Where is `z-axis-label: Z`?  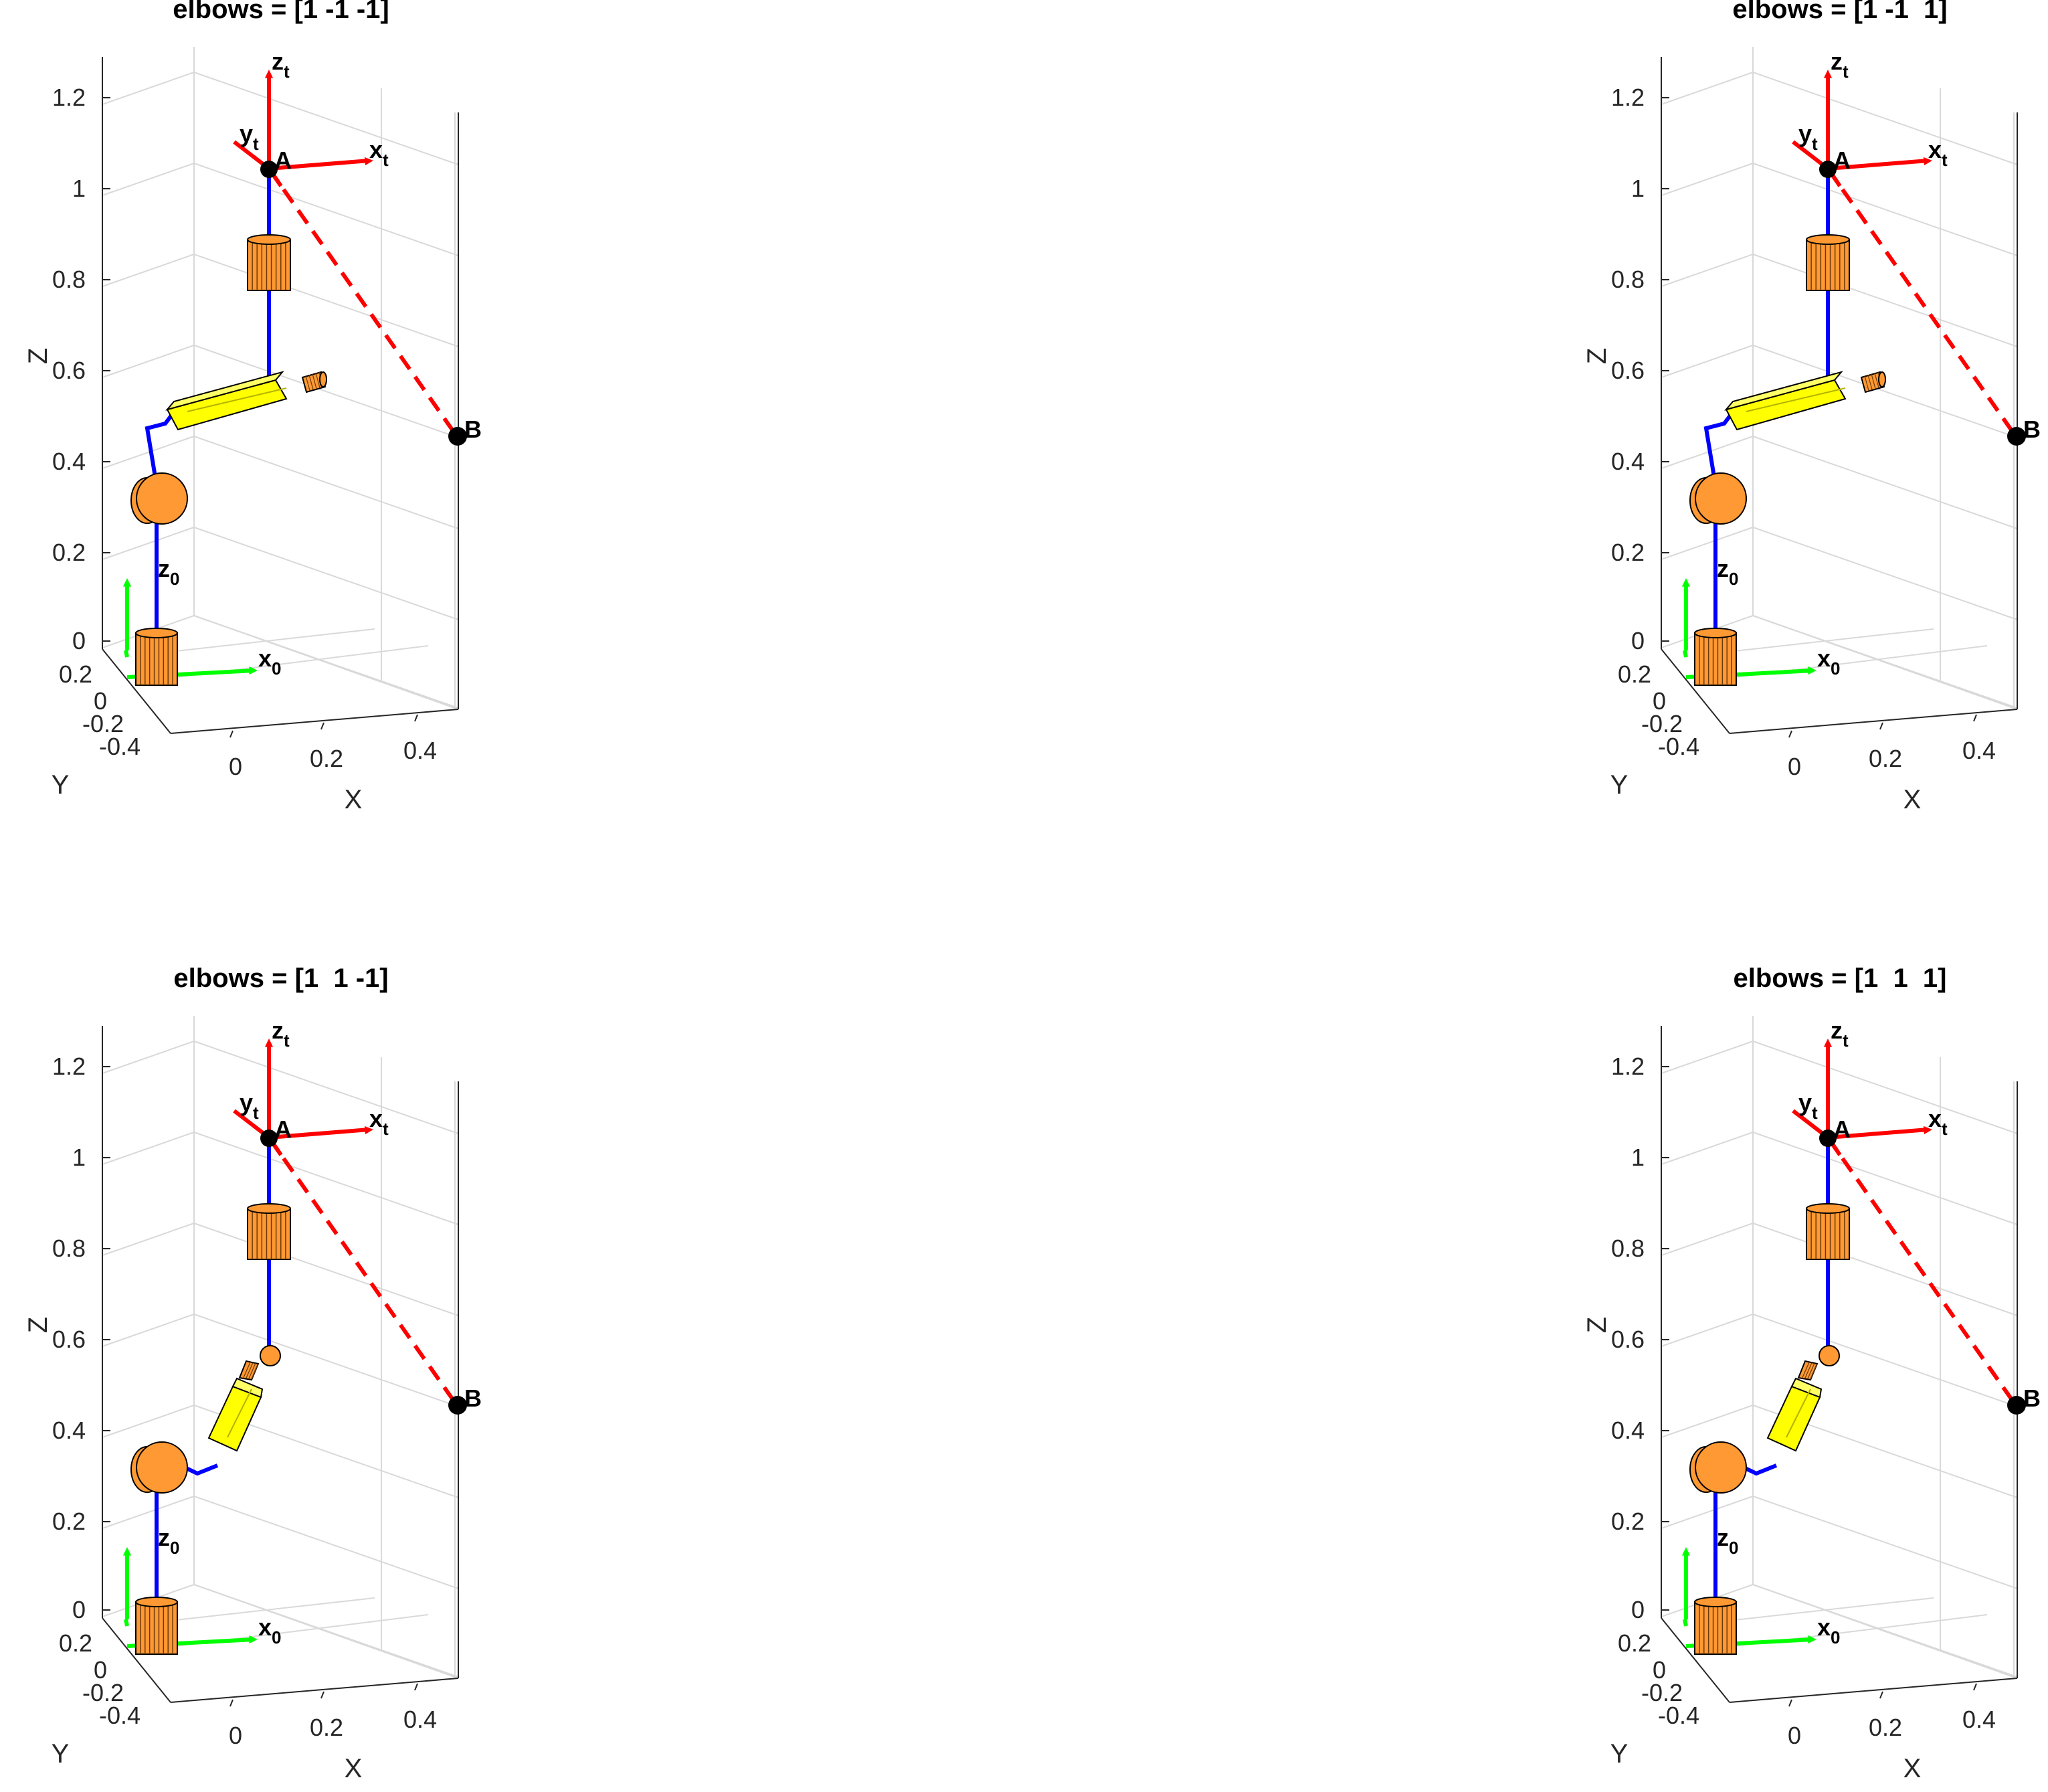 z-axis-label: Z is located at coordinates (38, 356).